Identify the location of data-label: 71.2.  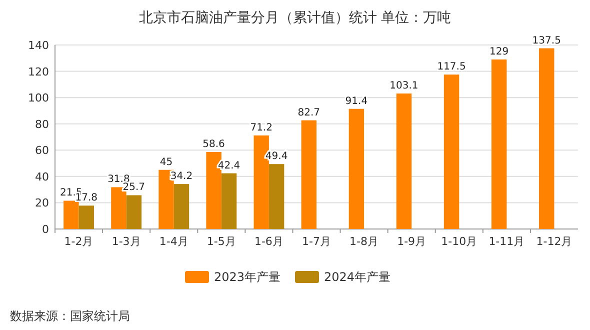
(261, 128).